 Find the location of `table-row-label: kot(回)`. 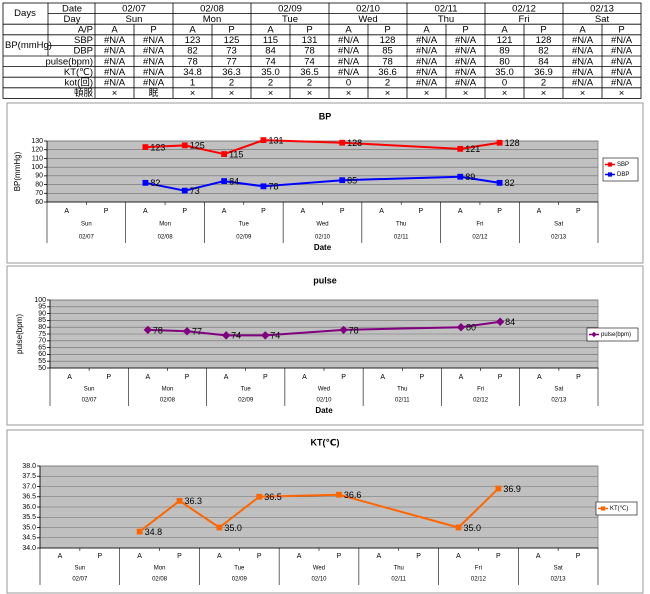

table-row-label: kot(回) is located at coordinates (78, 83).